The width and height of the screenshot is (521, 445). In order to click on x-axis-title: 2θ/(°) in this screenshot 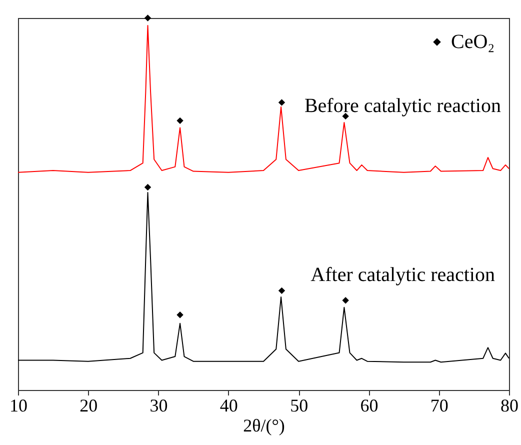, I will do `click(264, 426)`.